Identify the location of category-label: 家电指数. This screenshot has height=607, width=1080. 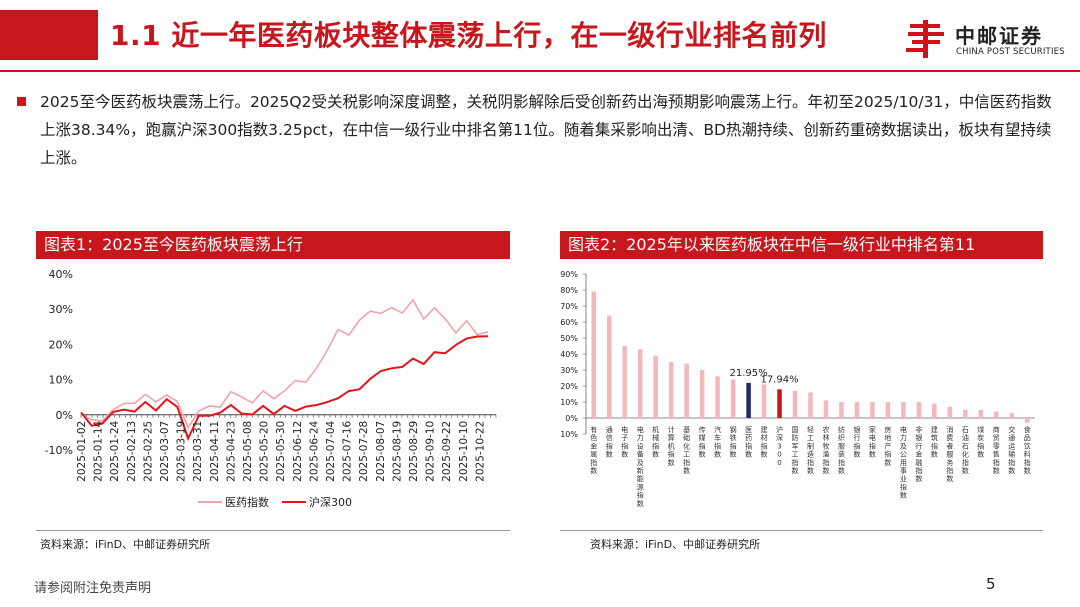
(872, 442).